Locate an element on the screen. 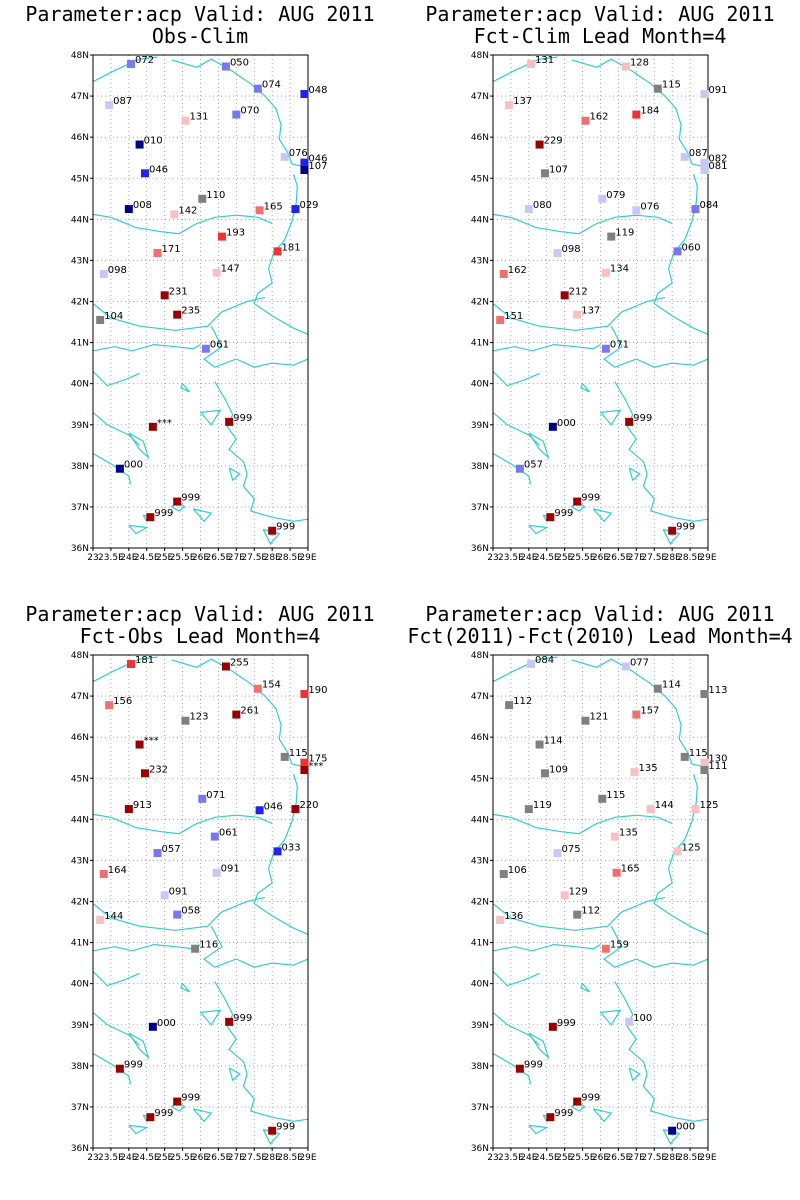 The image size is (800, 1200). station-value-label: 220 is located at coordinates (308, 805).